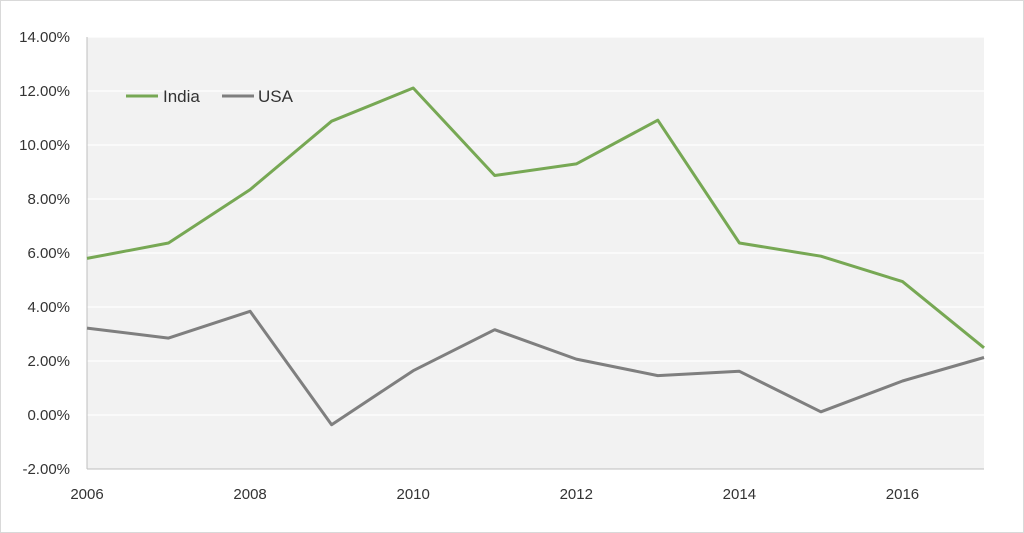 This screenshot has width=1024, height=533. What do you see at coordinates (276, 96) in the screenshot?
I see `legend-label-usa: USA` at bounding box center [276, 96].